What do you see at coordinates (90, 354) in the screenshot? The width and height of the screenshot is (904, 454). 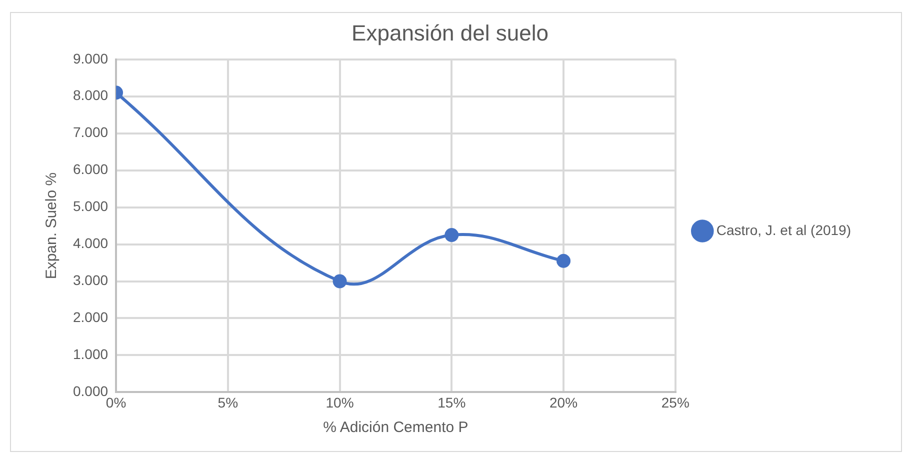 I see `y-tick-label: 1.000` at bounding box center [90, 354].